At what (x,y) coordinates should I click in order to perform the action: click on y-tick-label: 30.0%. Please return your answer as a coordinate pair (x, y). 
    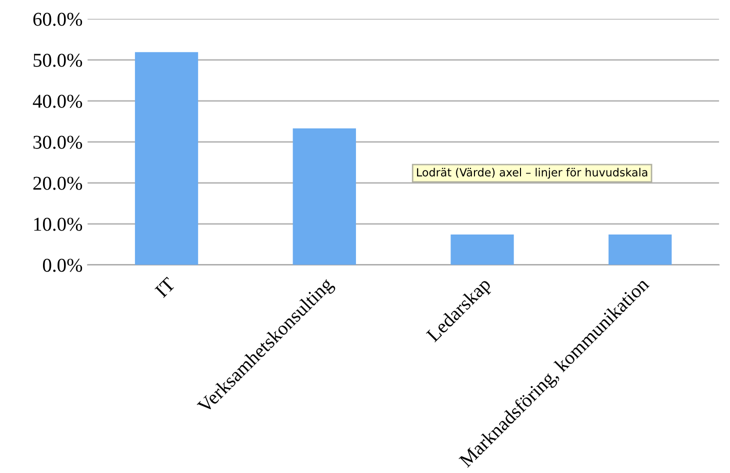
    Looking at the image, I should click on (57, 142).